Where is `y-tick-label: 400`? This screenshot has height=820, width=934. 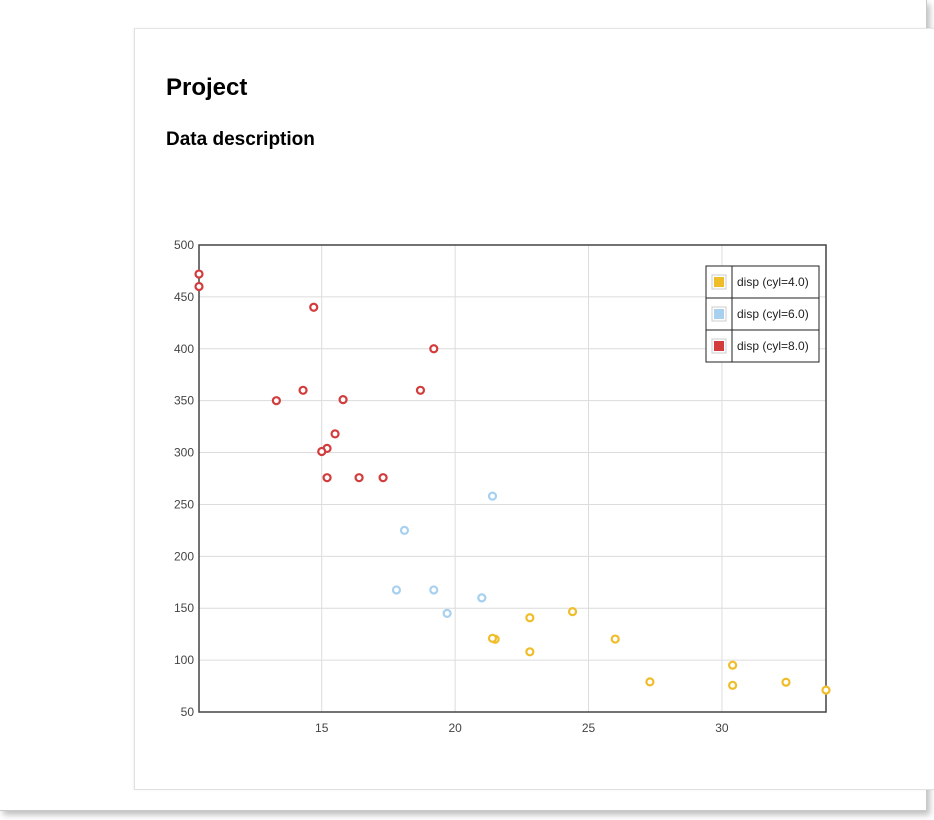 y-tick-label: 400 is located at coordinates (184, 349).